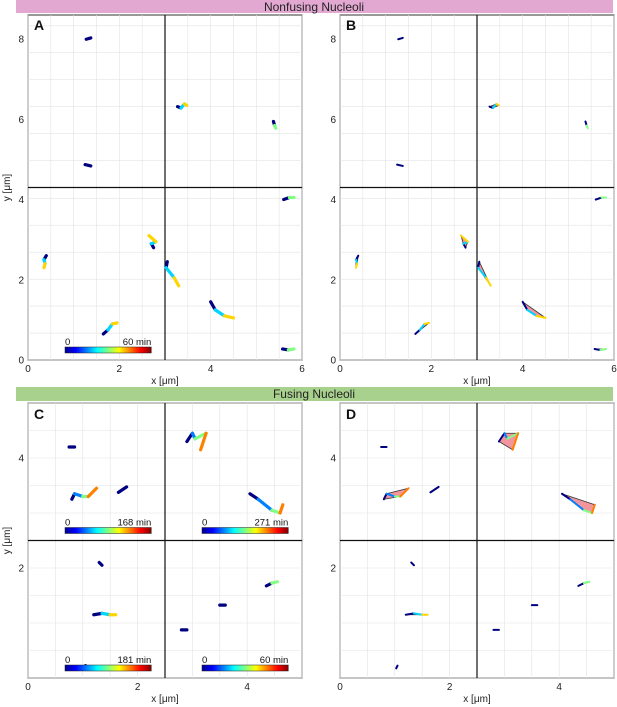 Image resolution: width=617 pixels, height=707 pixels. Describe the element at coordinates (351, 414) in the screenshot. I see `panel-letter-d: D` at that location.